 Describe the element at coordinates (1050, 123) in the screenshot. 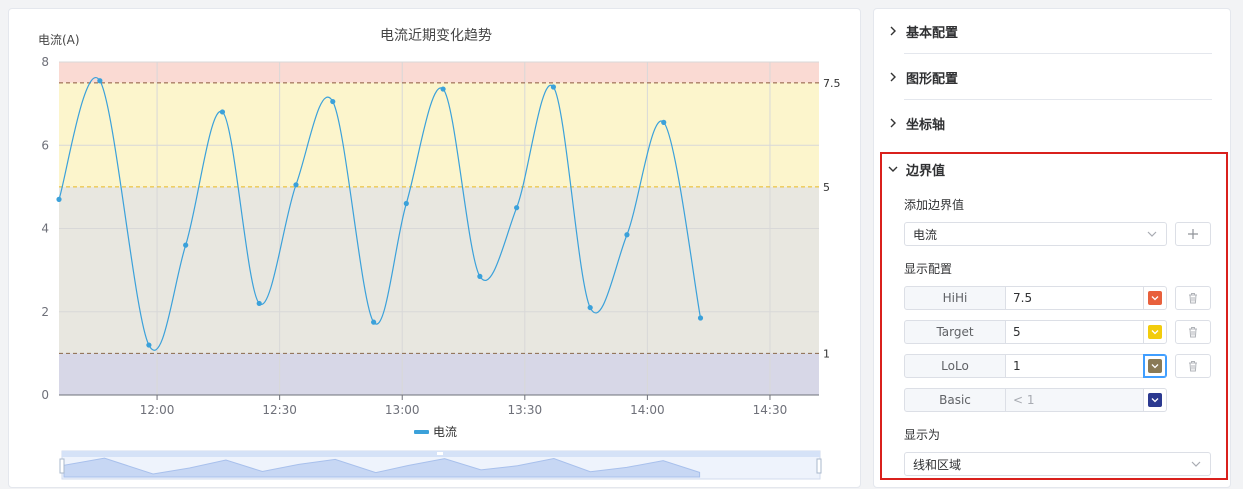

I see `section-axis: 坐标轴` at that location.